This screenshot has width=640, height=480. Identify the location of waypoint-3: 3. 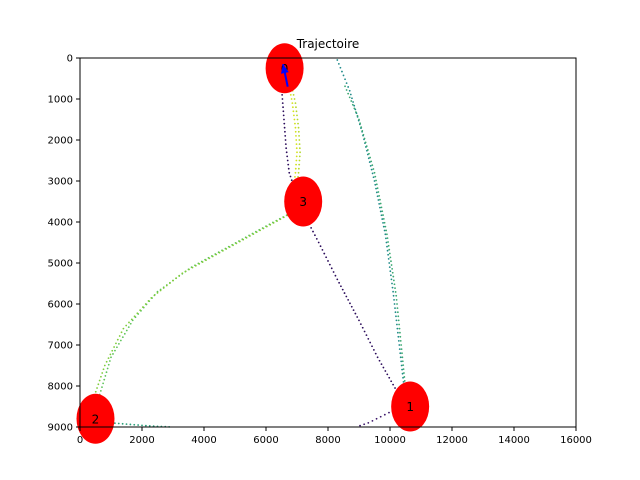
(303, 201).